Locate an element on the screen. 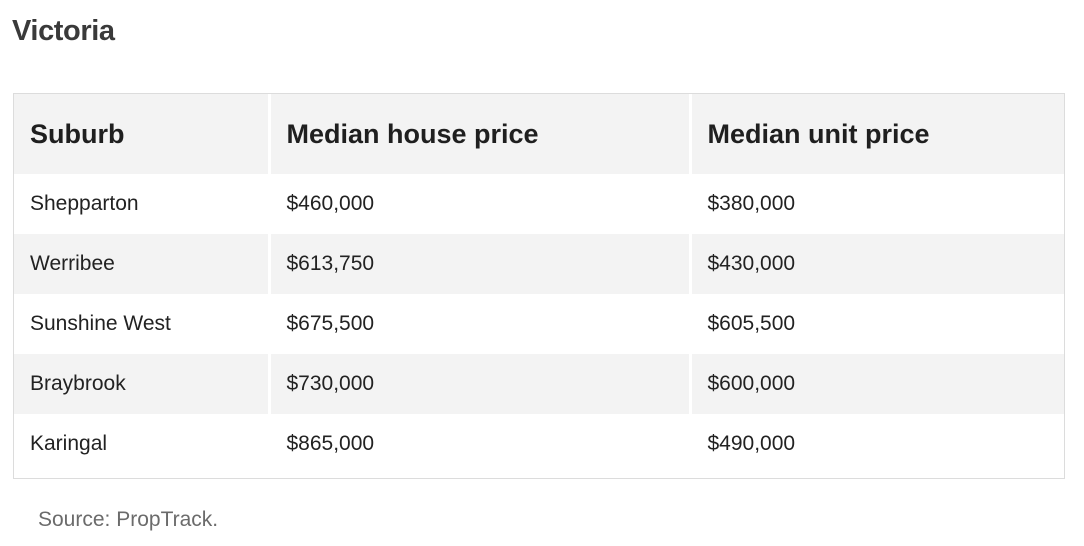 The height and width of the screenshot is (546, 1084). suburb-cell: Karingal is located at coordinates (141, 444).